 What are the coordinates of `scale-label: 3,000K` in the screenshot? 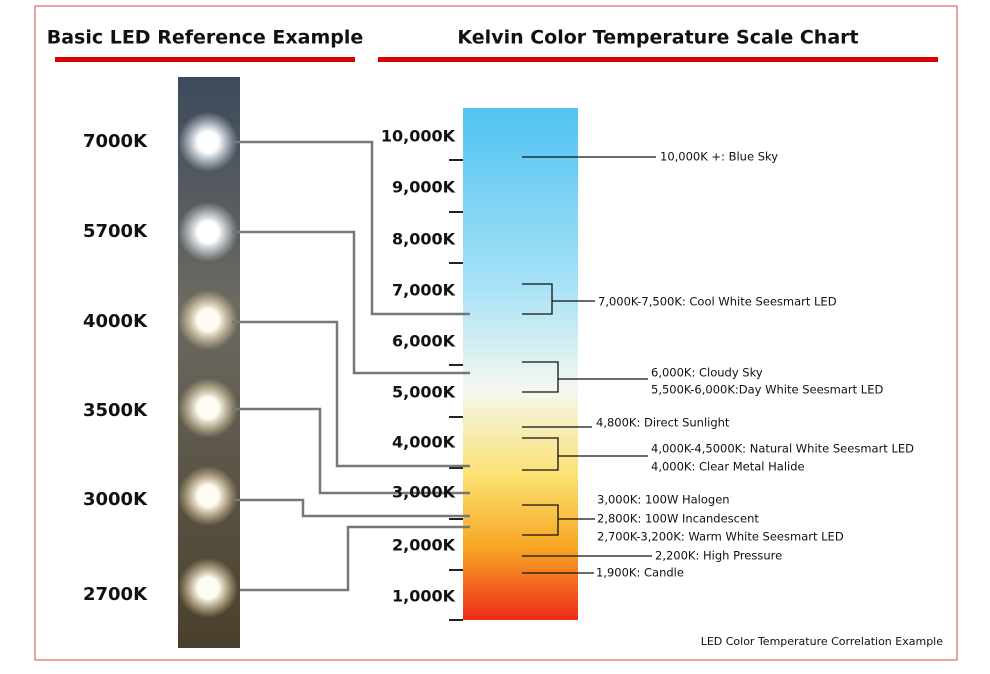 It's located at (424, 492).